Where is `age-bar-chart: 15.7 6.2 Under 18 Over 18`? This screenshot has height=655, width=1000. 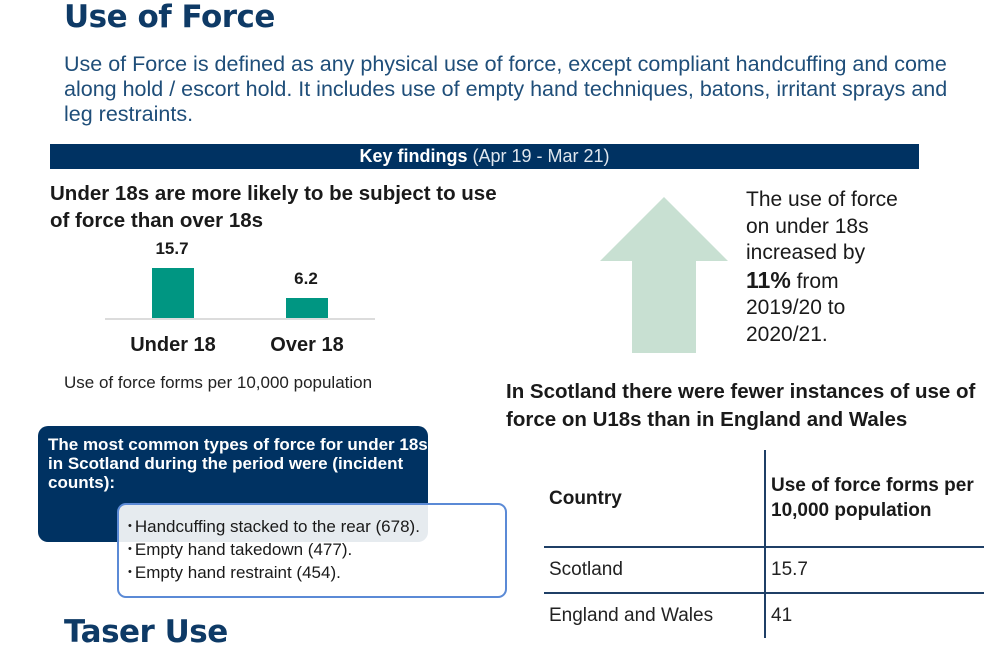 age-bar-chart: 15.7 6.2 Under 18 Over 18 is located at coordinates (240, 315).